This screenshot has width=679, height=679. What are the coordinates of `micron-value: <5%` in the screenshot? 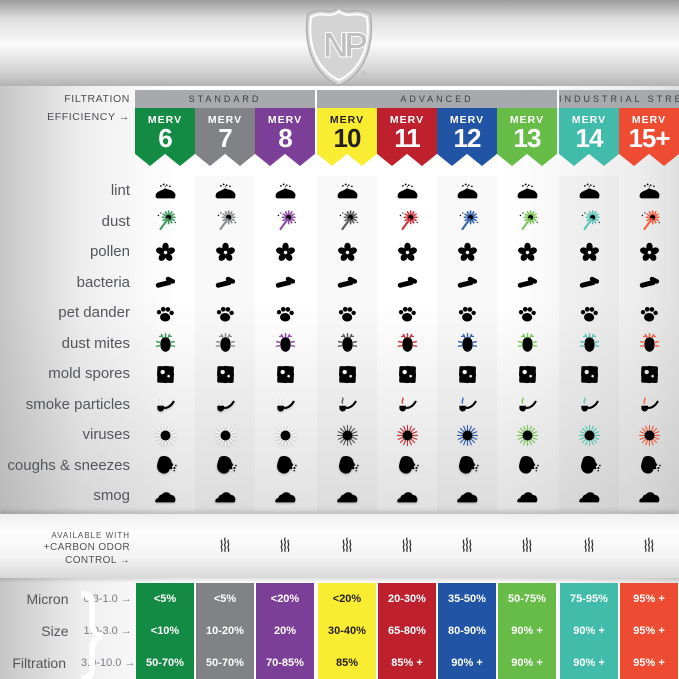 It's located at (225, 599).